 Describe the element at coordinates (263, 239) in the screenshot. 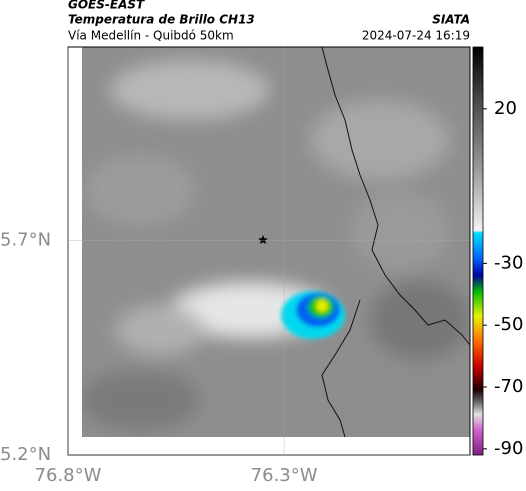

I see `location-marker` at that location.